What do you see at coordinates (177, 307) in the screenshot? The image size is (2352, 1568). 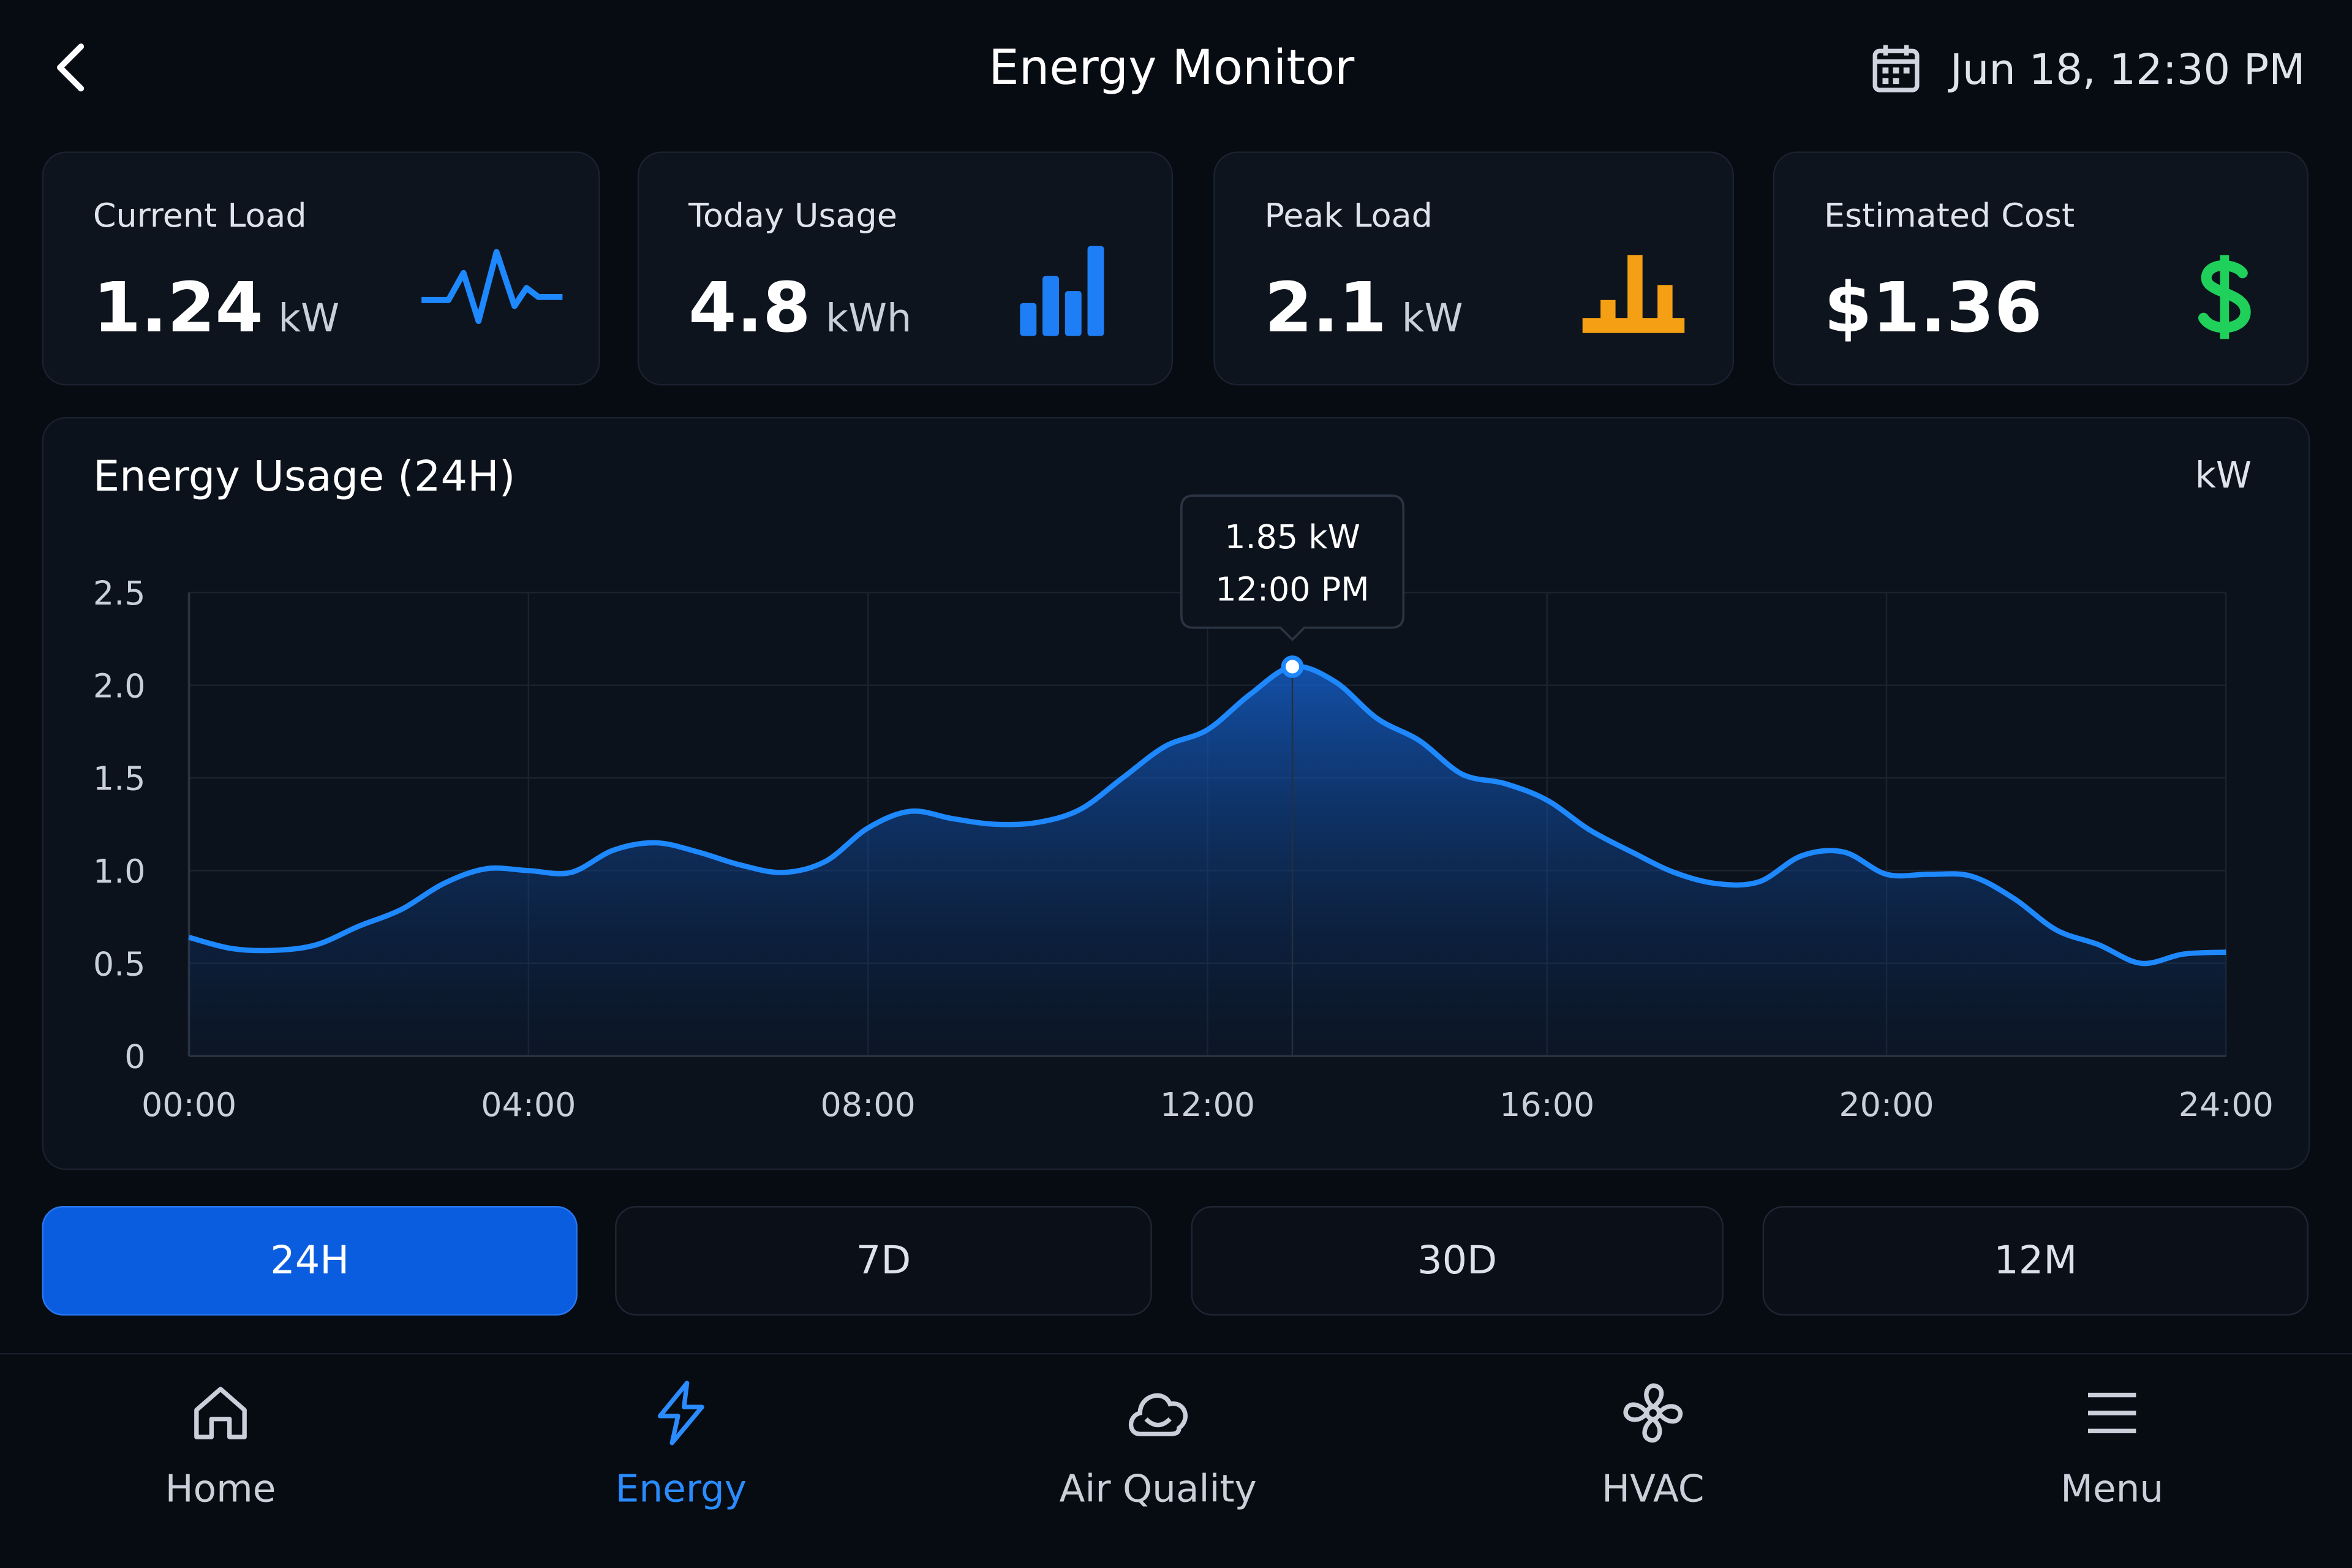 I see `value: 1.24` at bounding box center [177, 307].